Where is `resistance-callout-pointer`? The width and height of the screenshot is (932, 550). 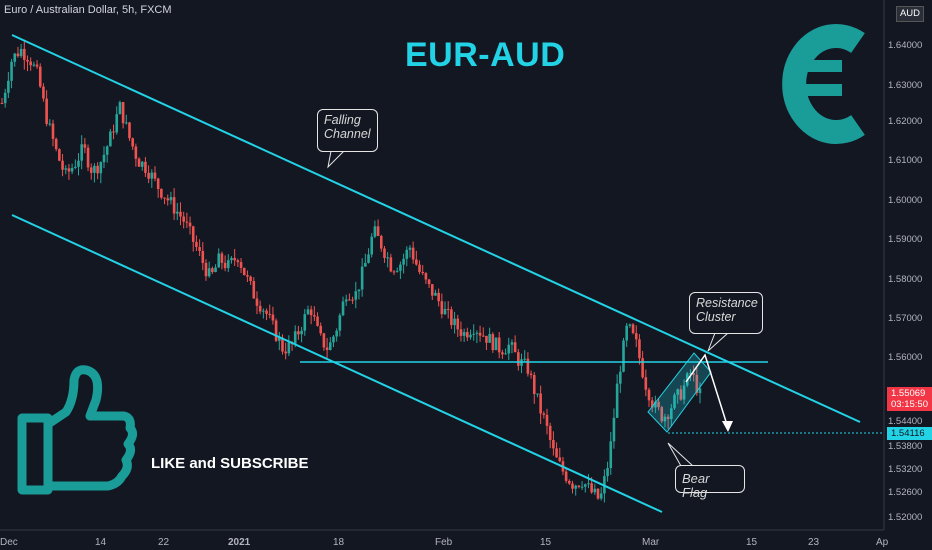 resistance-callout-pointer is located at coordinates (718, 342).